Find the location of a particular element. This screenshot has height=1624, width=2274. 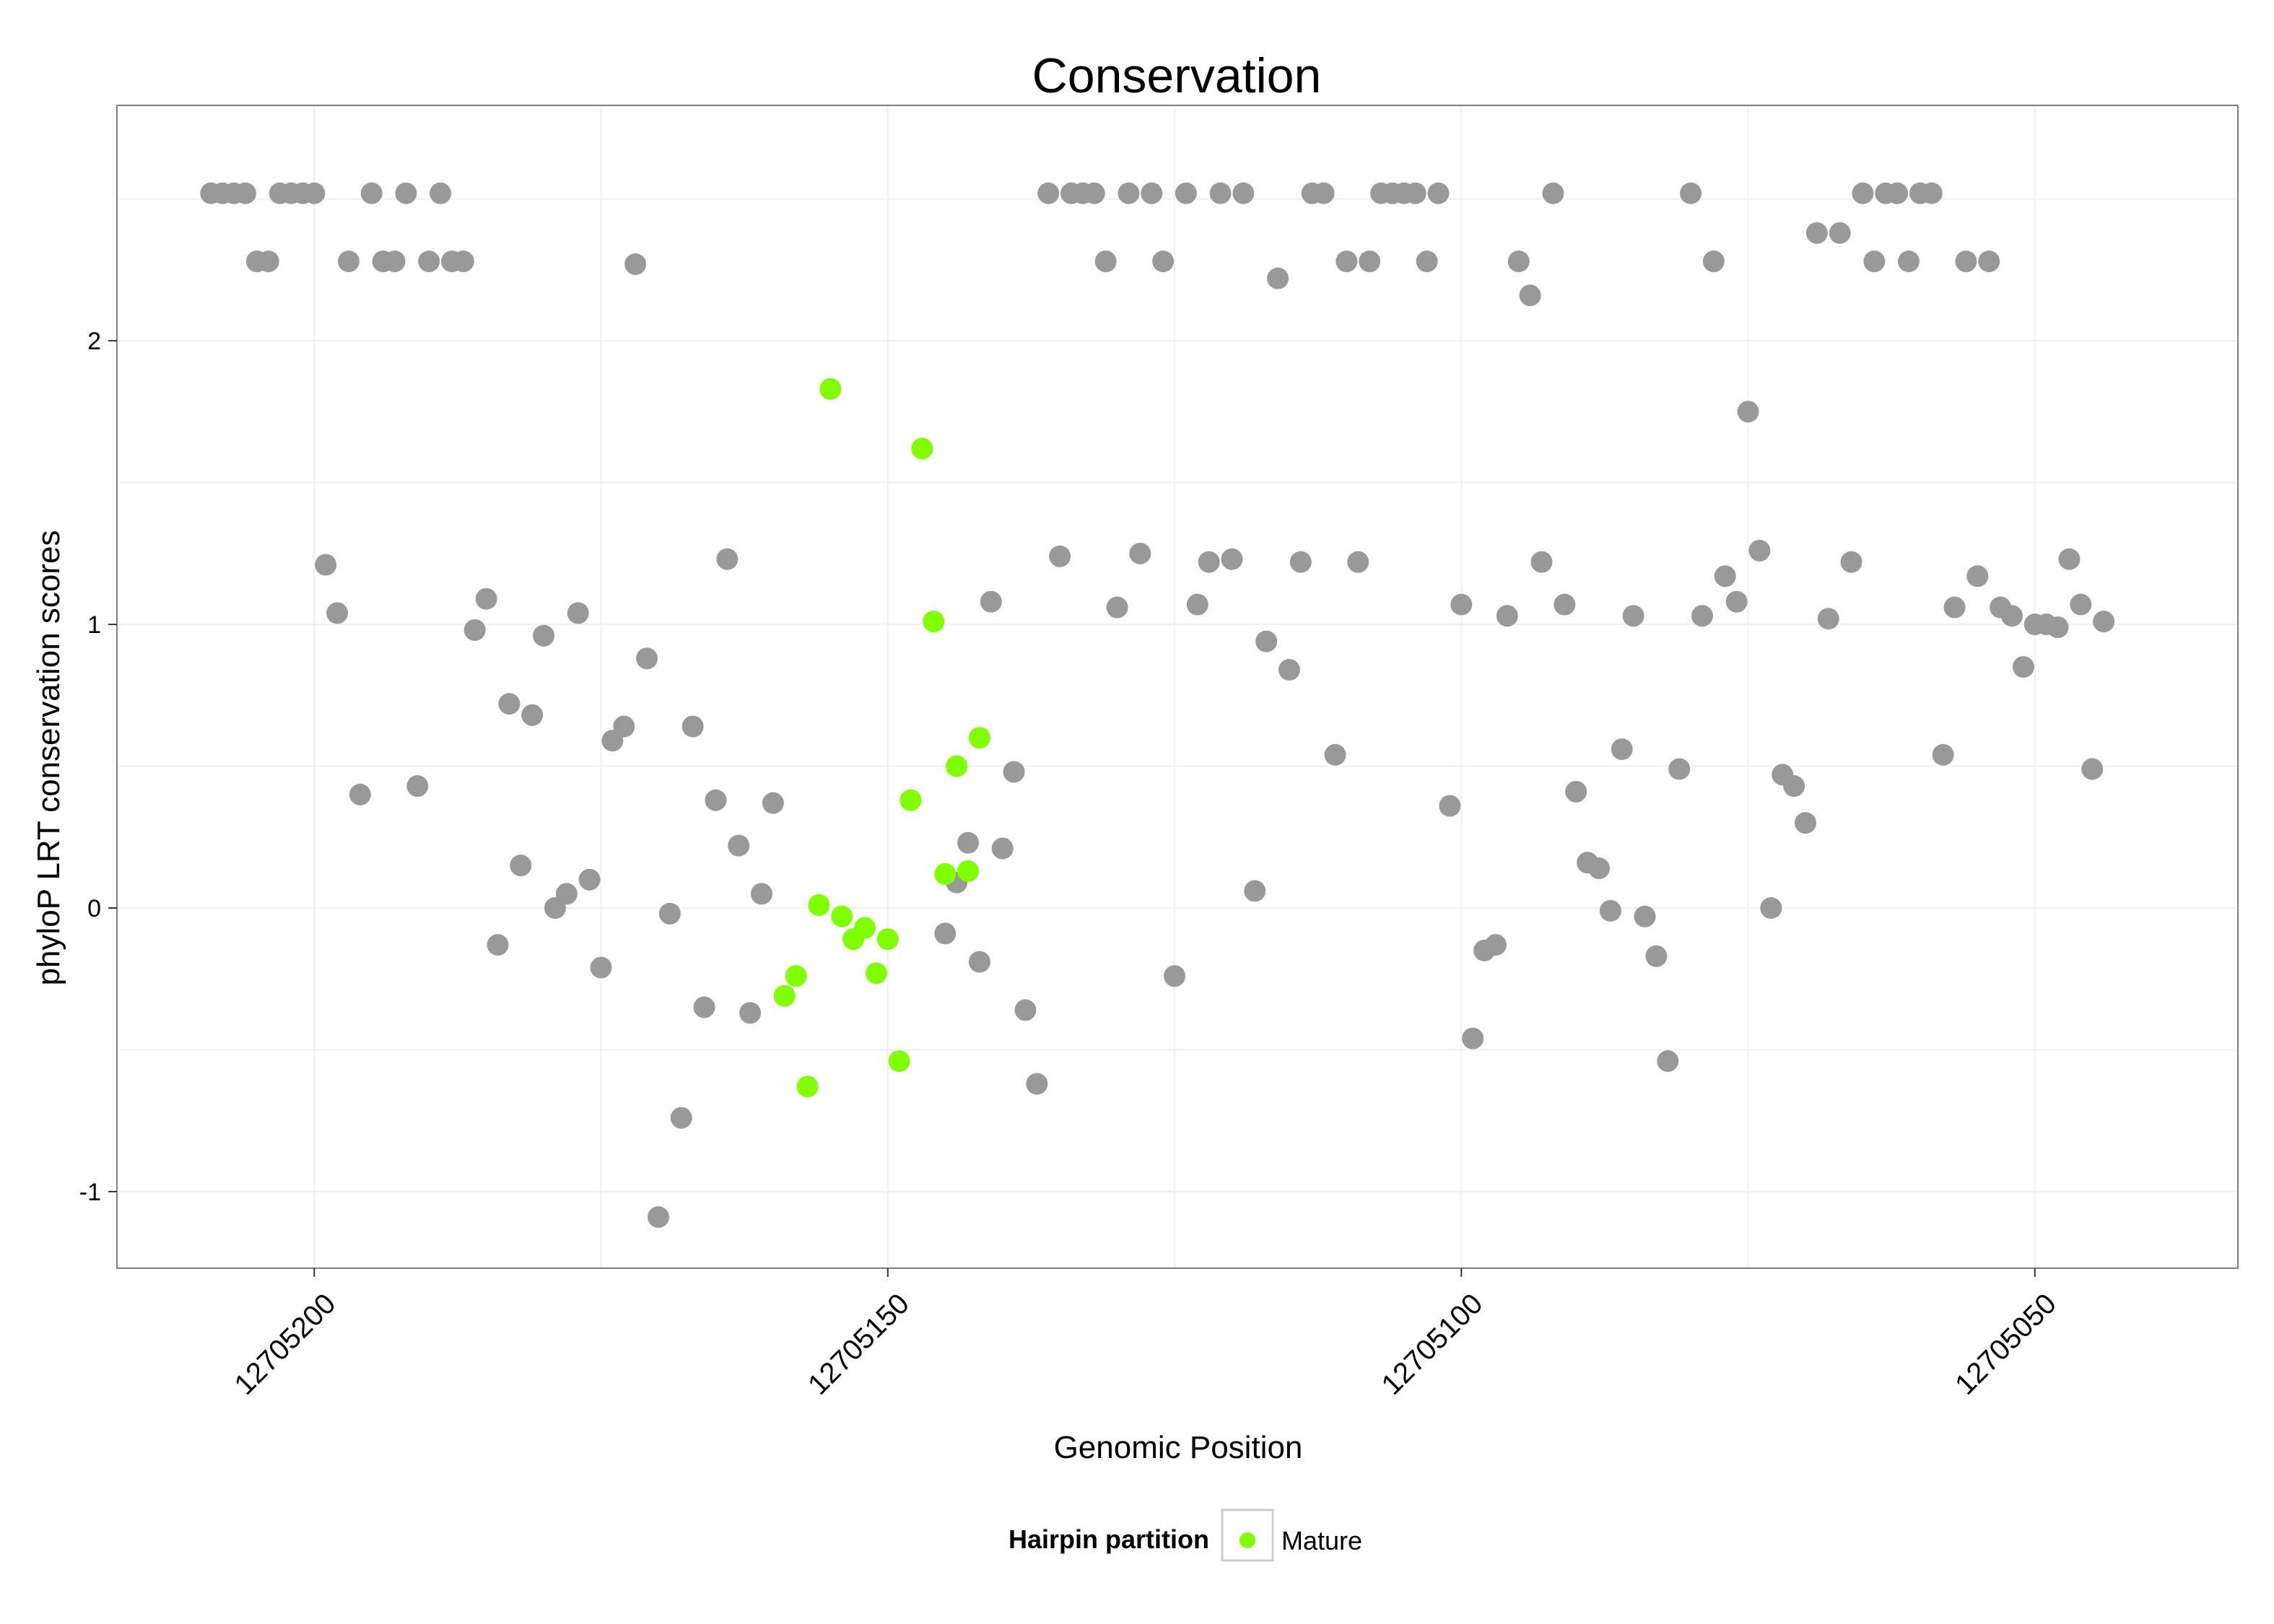

y-tick-label: 2 is located at coordinates (94, 341).